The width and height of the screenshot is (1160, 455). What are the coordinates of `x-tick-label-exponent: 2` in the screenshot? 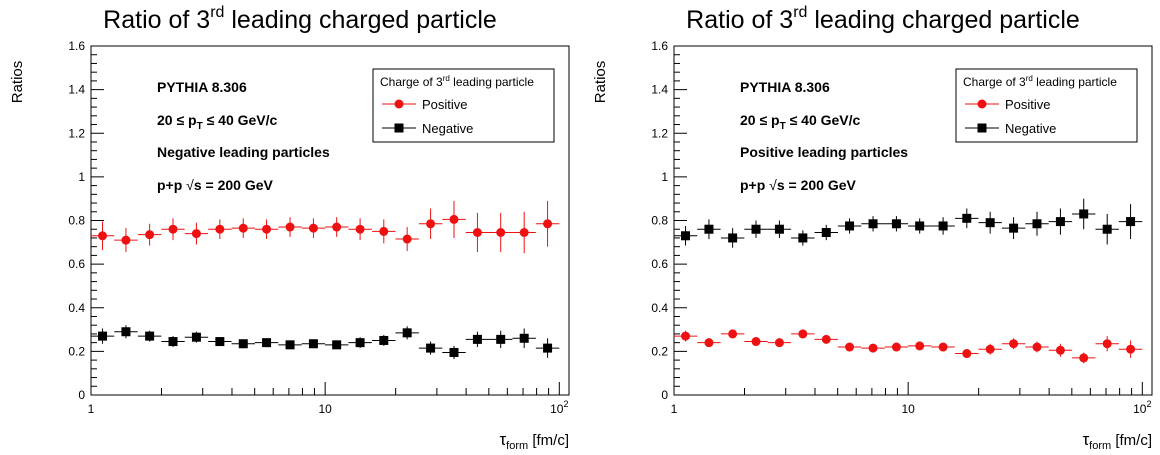 It's located at (1148, 404).